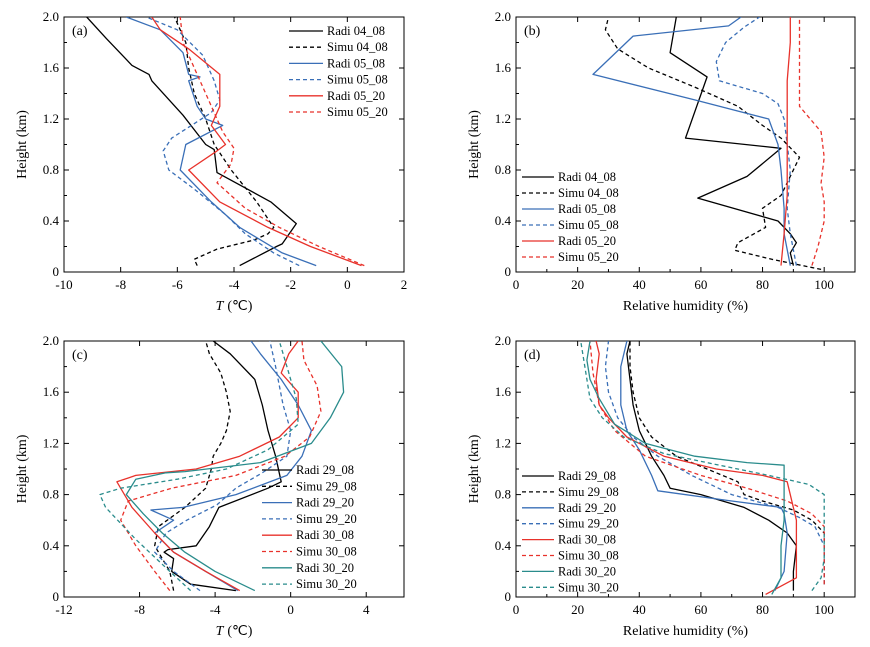  I want to click on legend-label: Simu 04_08, so click(588, 193).